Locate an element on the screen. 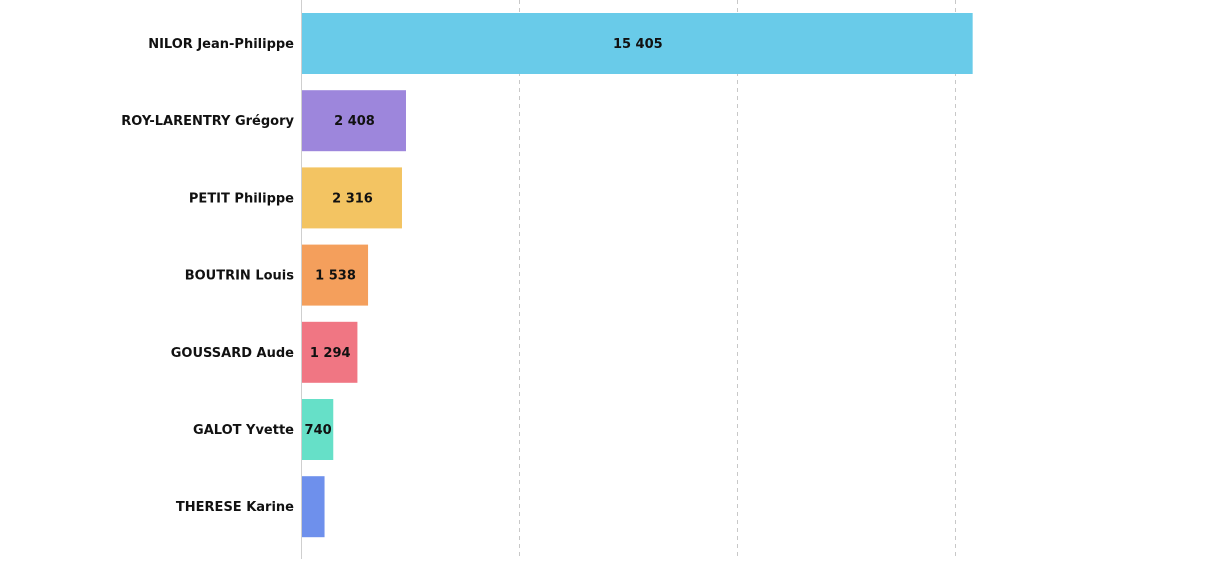 The image size is (1216, 586). category-label-5: GOUSSARD Aude is located at coordinates (232, 353).